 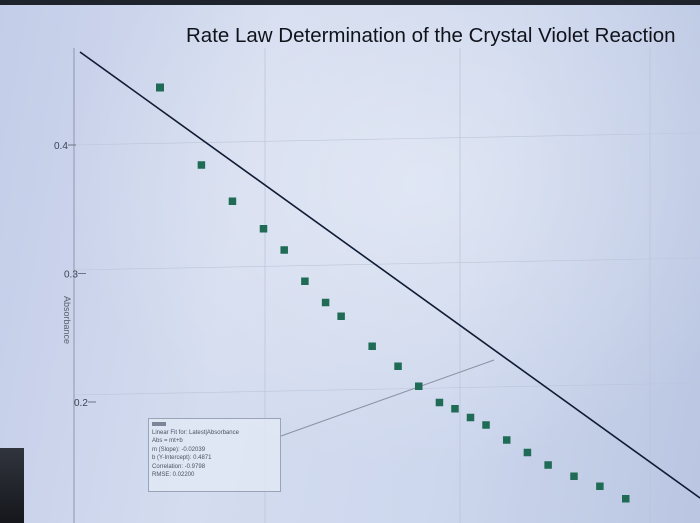 I want to click on fit-equation: Abs = mt+b, so click(x=167, y=441).